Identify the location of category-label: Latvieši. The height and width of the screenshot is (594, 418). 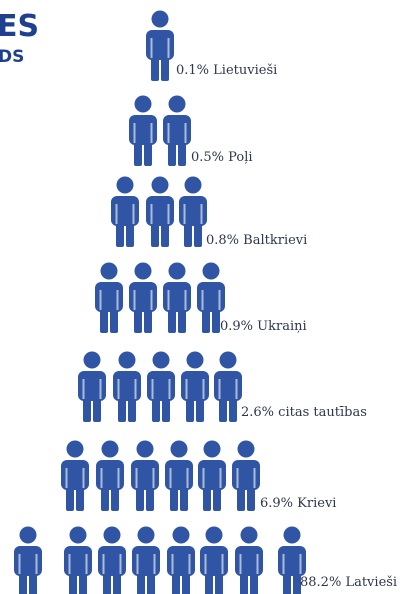
(371, 582).